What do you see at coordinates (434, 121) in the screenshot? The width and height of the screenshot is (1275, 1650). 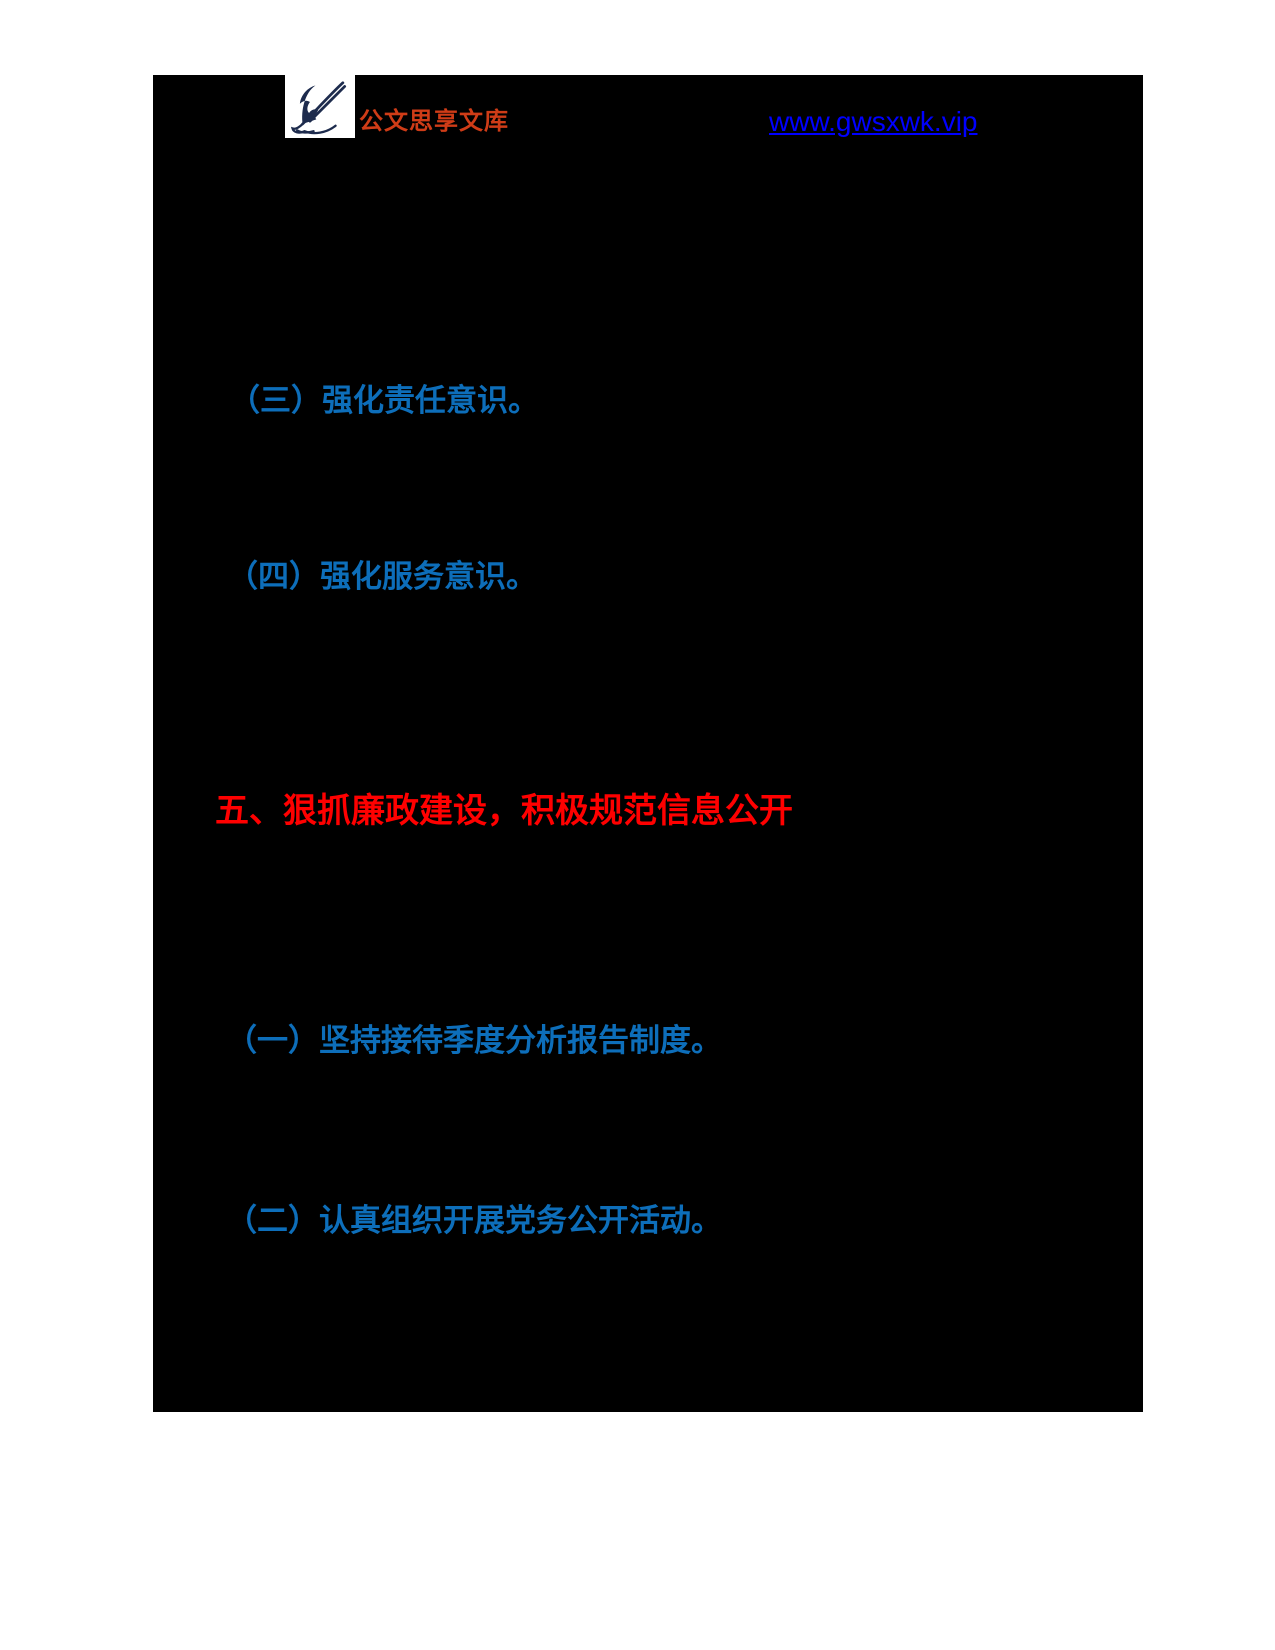 I see `site-name: 公文思享文库` at bounding box center [434, 121].